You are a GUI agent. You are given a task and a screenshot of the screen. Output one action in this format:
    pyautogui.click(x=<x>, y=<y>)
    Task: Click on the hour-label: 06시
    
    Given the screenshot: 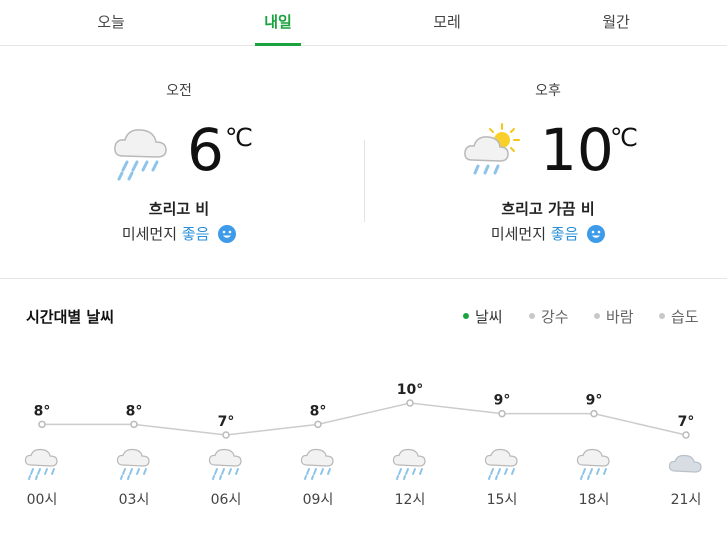 What is the action you would take?
    pyautogui.click(x=226, y=500)
    